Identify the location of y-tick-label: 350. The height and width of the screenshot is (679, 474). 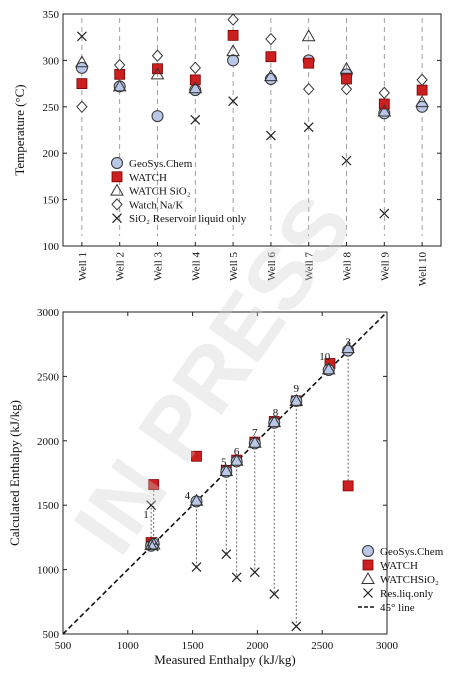
(51, 15).